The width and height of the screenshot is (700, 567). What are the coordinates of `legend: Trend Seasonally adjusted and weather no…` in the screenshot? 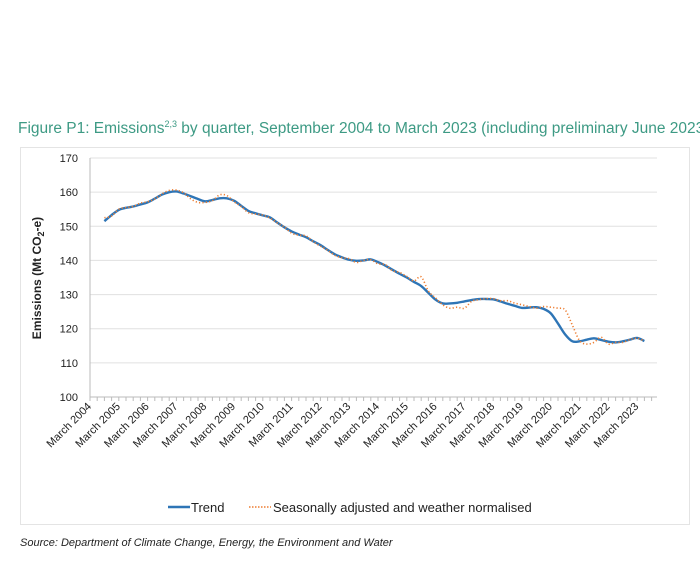 It's located at (350, 507).